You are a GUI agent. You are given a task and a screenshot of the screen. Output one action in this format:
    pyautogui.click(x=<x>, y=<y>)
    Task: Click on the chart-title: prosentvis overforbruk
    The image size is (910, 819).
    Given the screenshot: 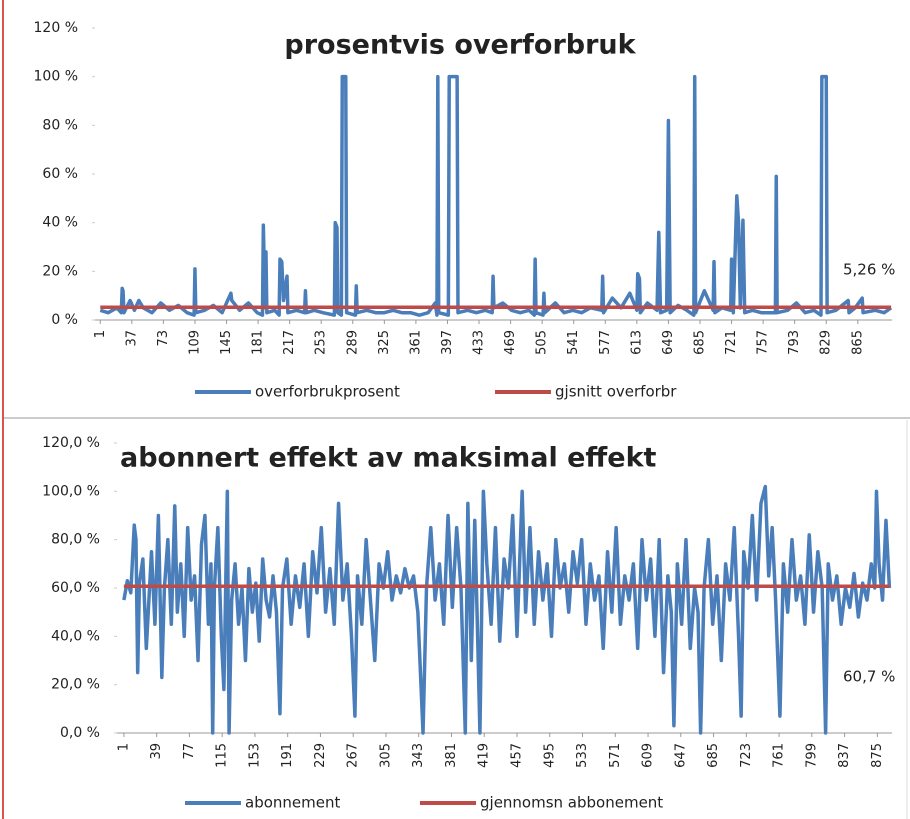 What is the action you would take?
    pyautogui.click(x=460, y=45)
    